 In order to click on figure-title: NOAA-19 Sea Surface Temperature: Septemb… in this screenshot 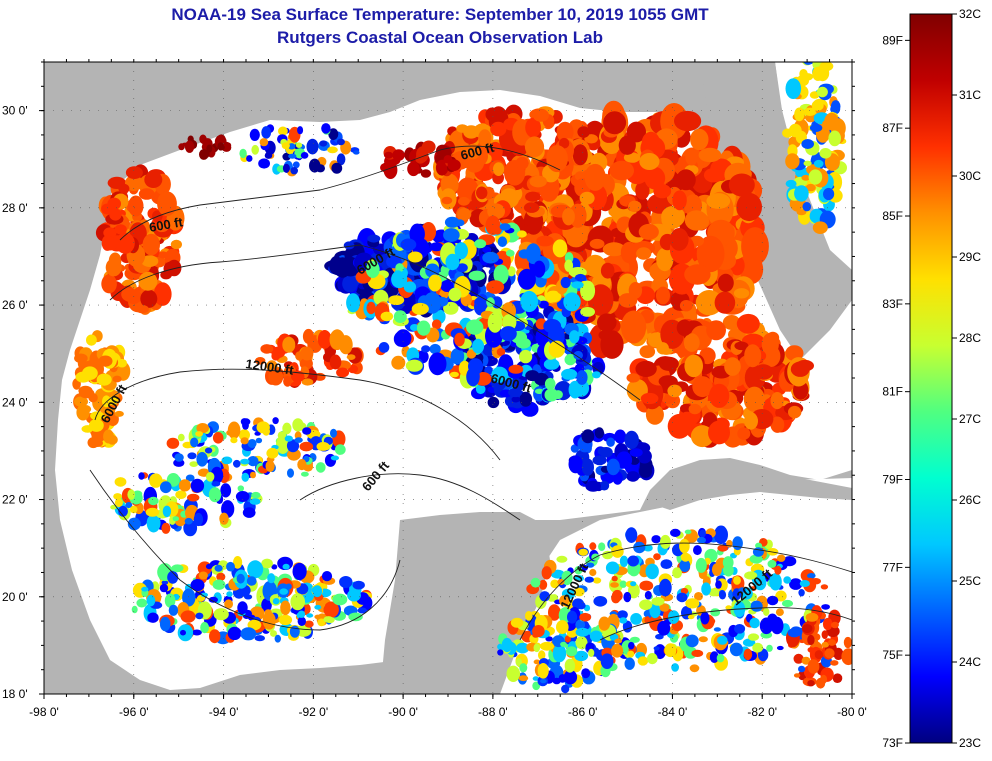, I will do `click(440, 14)`.